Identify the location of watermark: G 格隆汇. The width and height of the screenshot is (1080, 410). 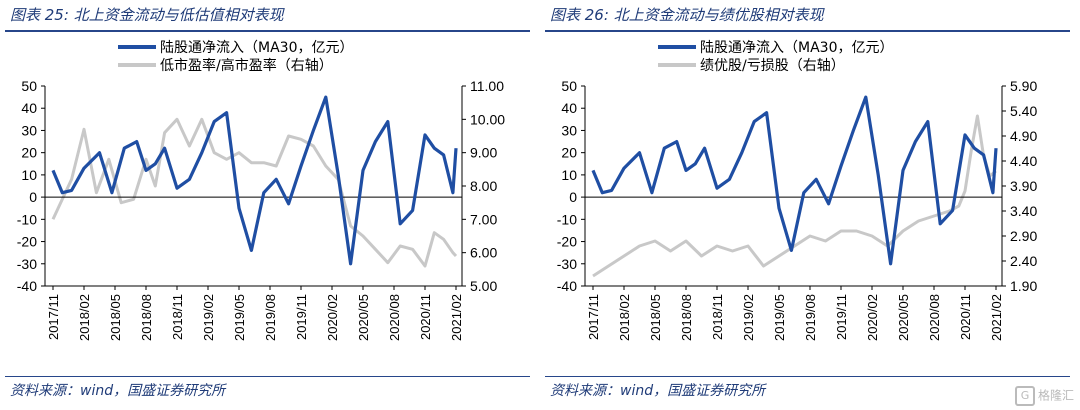
(1044, 396).